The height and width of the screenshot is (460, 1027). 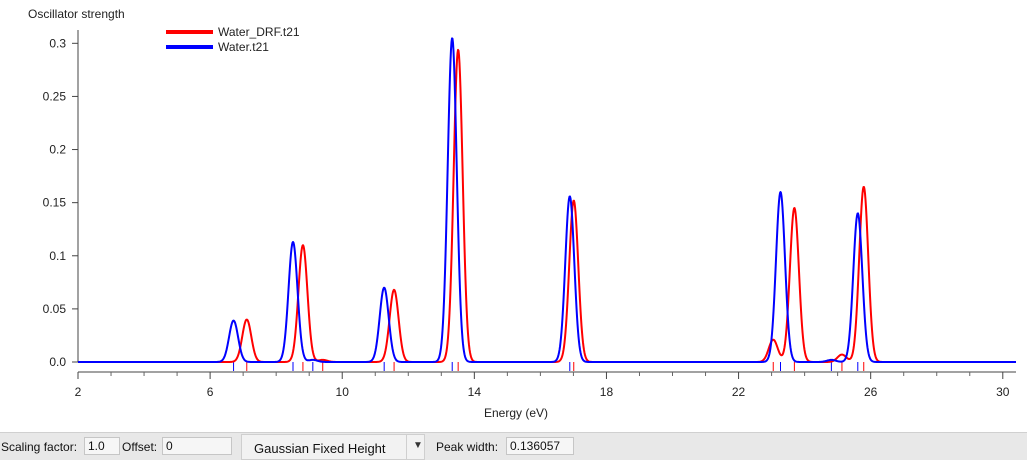 I want to click on scaling-factor-input, so click(x=102, y=446).